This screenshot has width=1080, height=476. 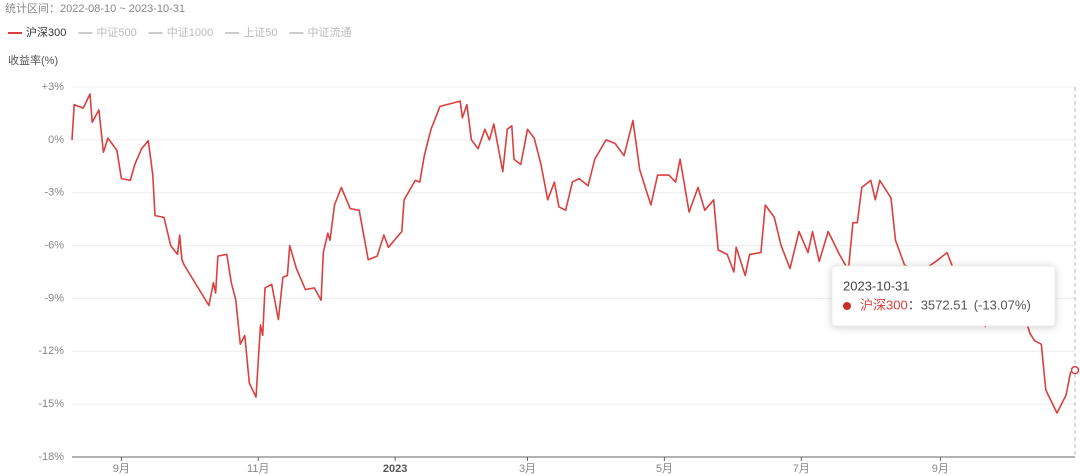 I want to click on y-tick-label: -3%, so click(x=54, y=193).